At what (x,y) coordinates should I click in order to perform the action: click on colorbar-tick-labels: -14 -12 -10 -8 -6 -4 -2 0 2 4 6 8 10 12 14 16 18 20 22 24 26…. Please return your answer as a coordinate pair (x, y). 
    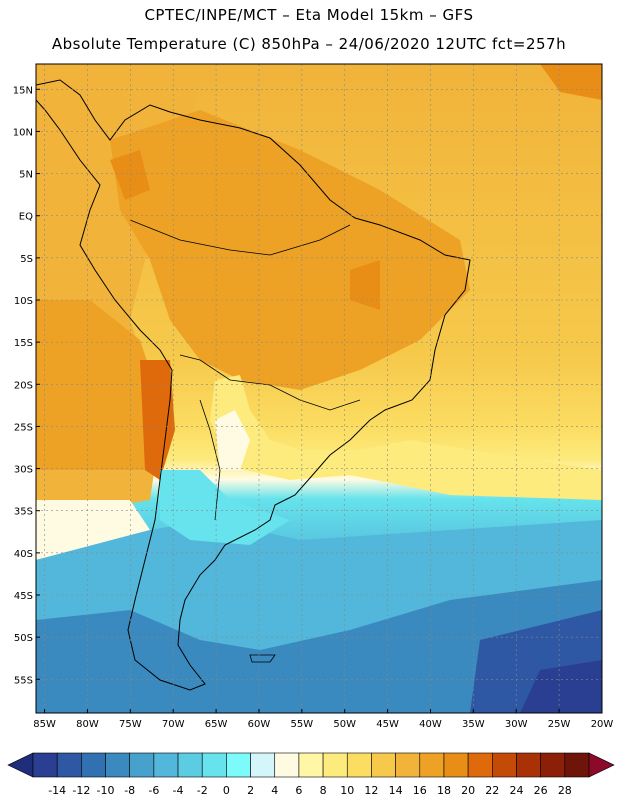
    Looking at the image, I should click on (310, 790).